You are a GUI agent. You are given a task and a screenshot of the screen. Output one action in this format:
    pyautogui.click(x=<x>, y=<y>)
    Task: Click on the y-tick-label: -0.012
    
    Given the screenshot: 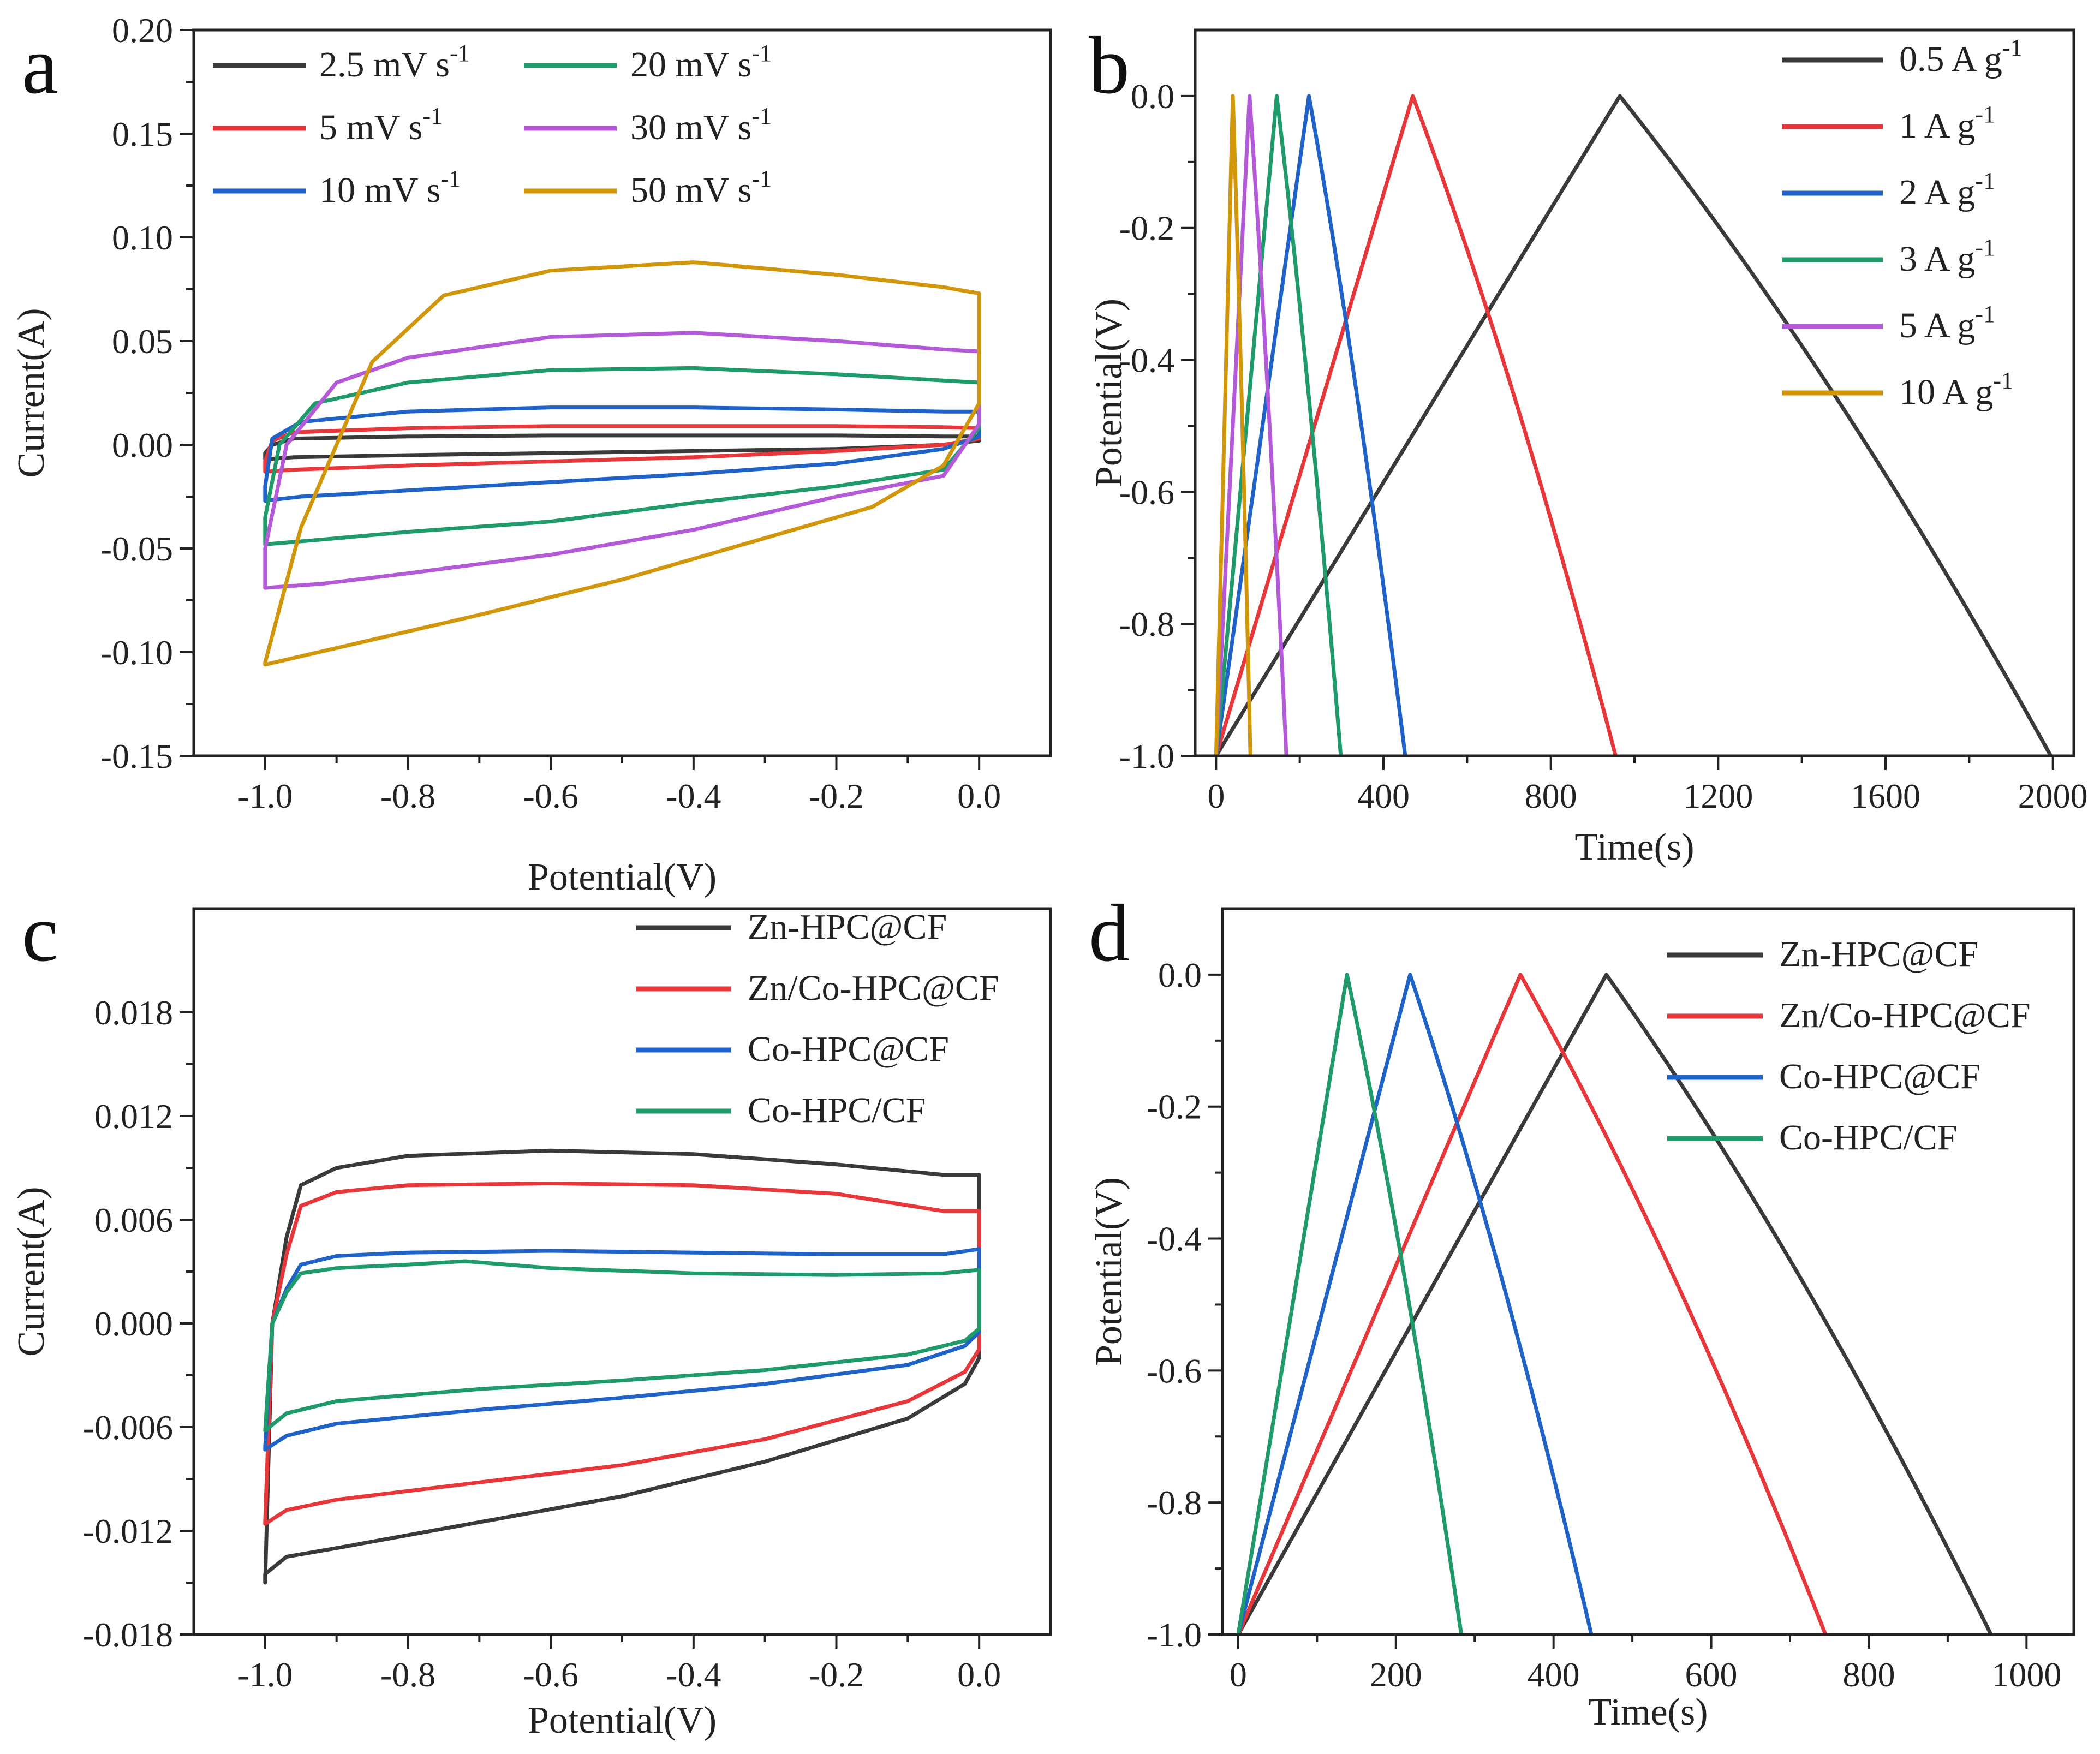 What is the action you would take?
    pyautogui.click(x=128, y=1531)
    